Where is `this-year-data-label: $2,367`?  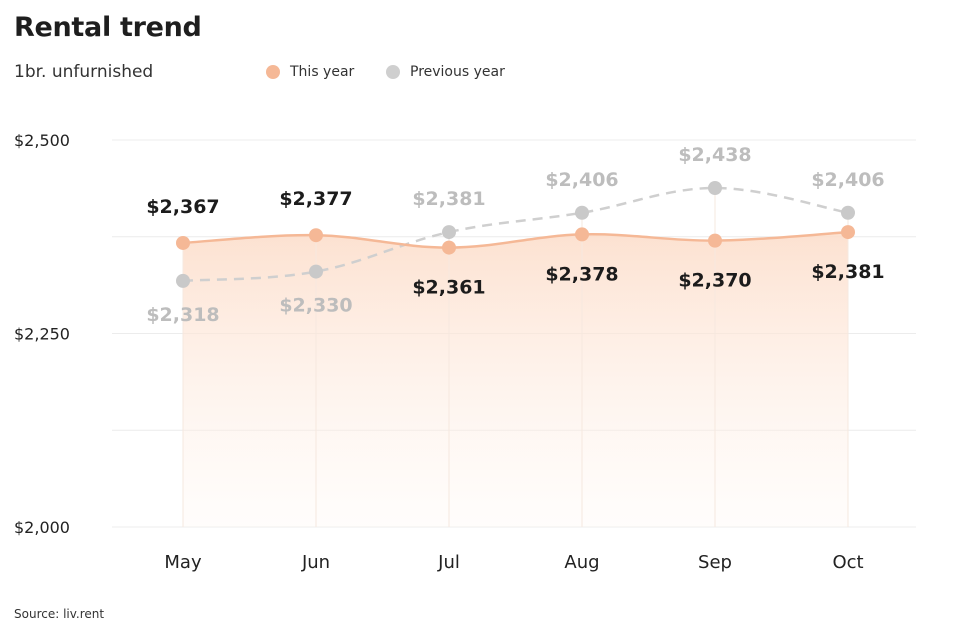
this-year-data-label: $2,367 is located at coordinates (182, 207).